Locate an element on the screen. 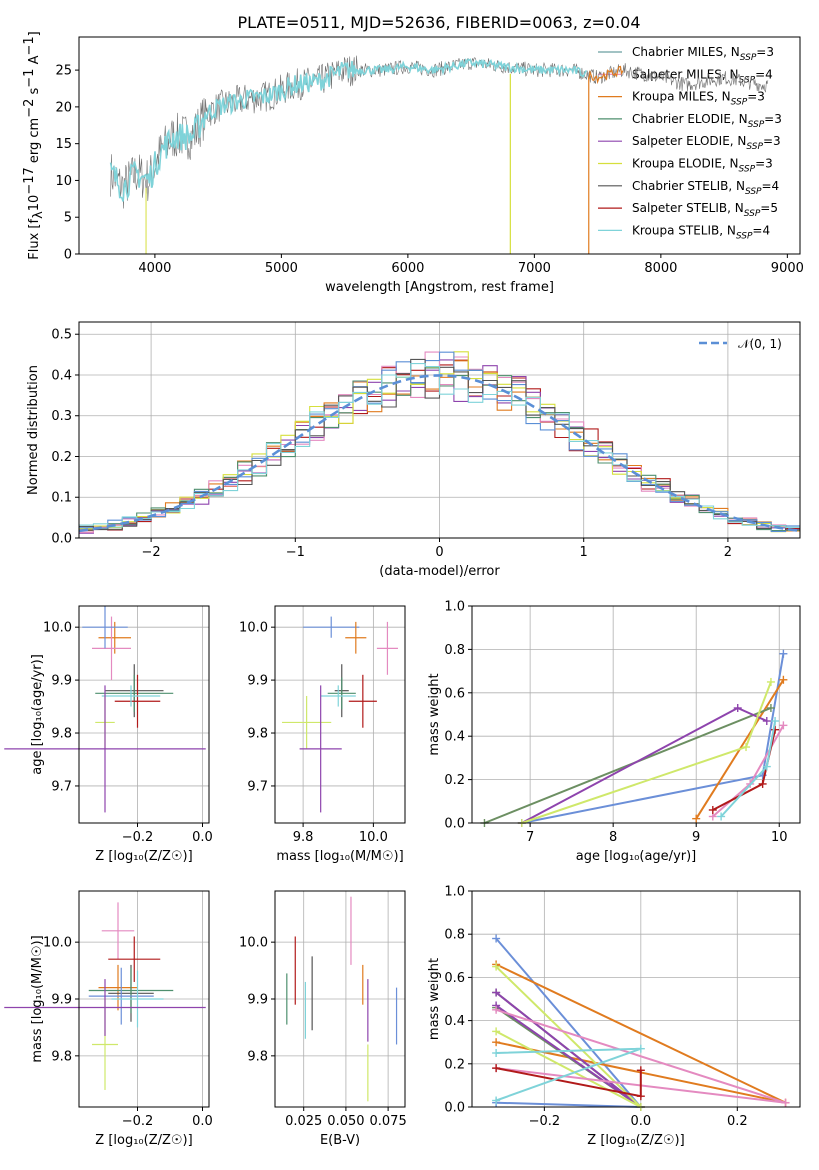  legend-label: Kroupa MILES, NSSP=3 is located at coordinates (698, 99).